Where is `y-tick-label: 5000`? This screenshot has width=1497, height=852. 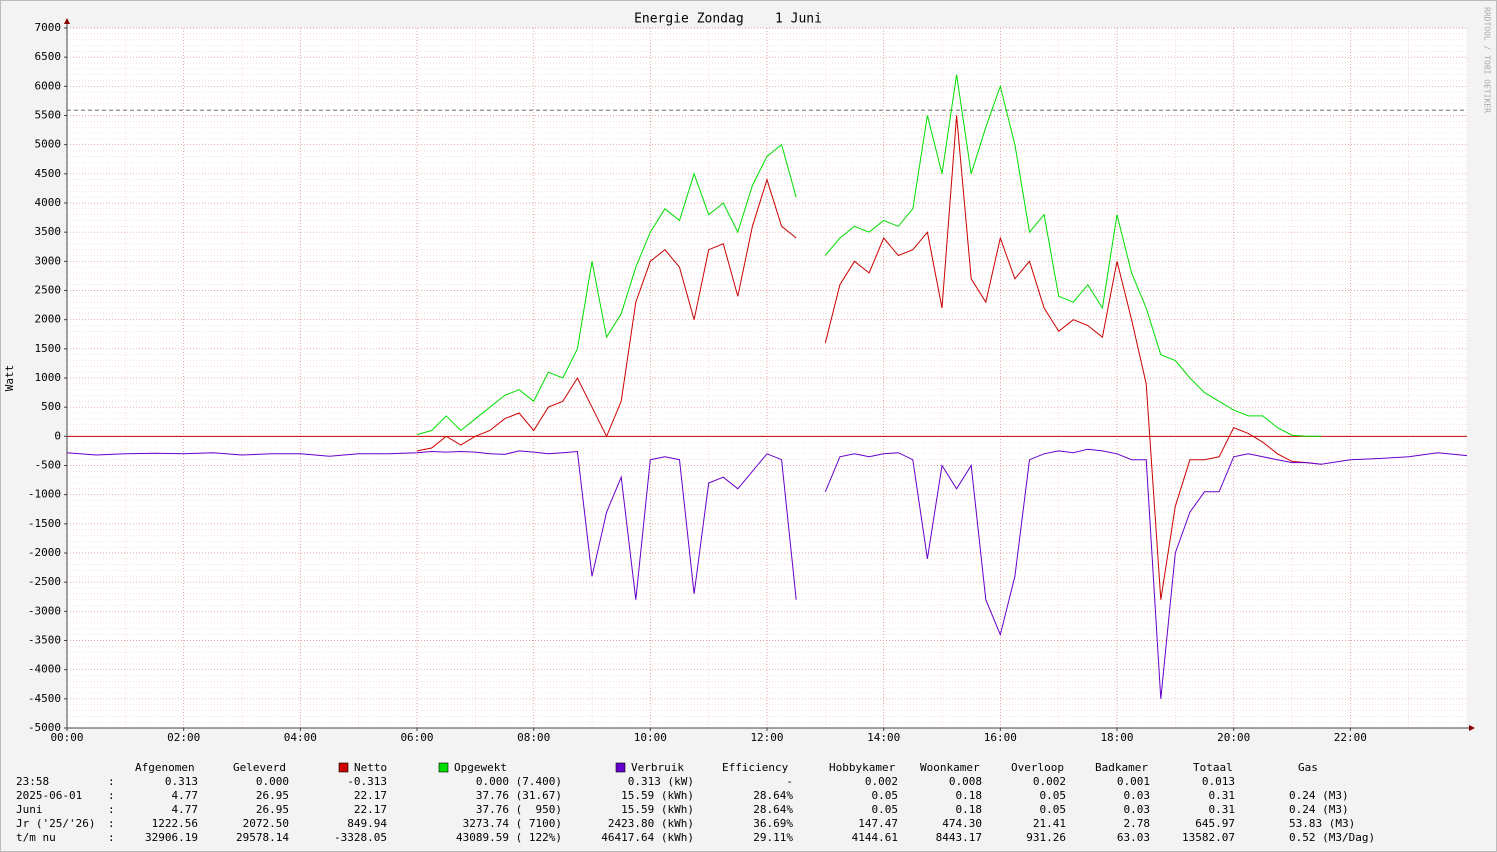 y-tick-label: 5000 is located at coordinates (48, 144).